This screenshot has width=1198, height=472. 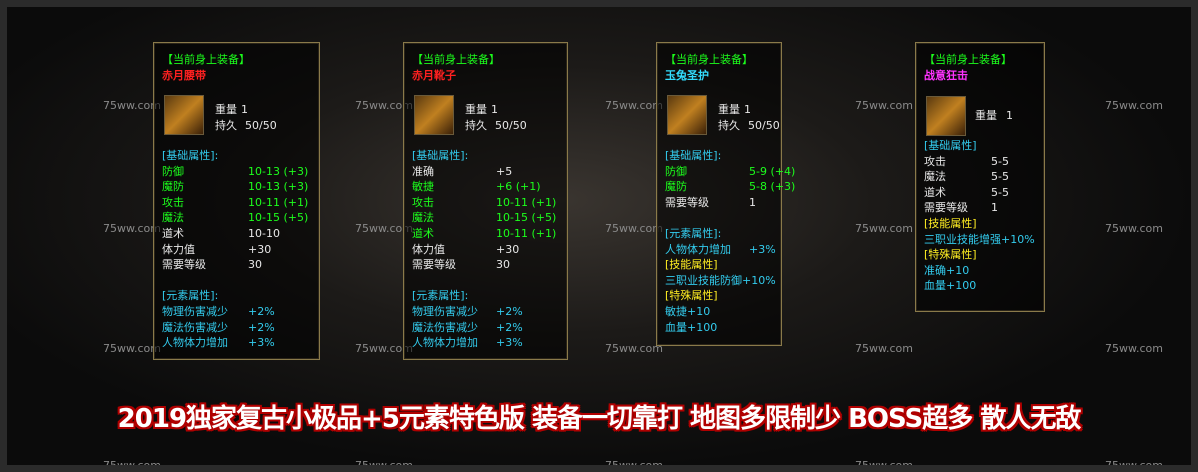 What do you see at coordinates (423, 171) in the screenshot?
I see `attr-label: 准确` at bounding box center [423, 171].